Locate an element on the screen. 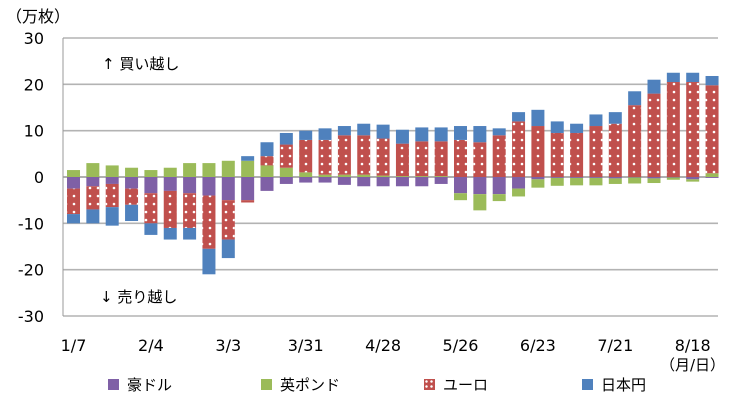 The width and height of the screenshot is (733, 403). x-tick-labels: 1/7 2/4 3/3 3/31 4/28 5/26 6/23 7/21 8/18 is located at coordinates (386, 345).